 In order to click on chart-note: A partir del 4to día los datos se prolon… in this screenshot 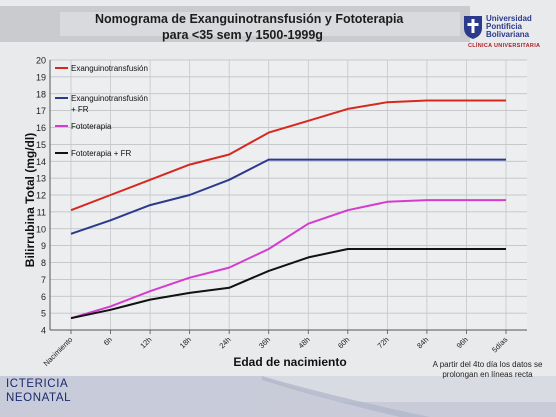, I will do `click(487, 369)`.